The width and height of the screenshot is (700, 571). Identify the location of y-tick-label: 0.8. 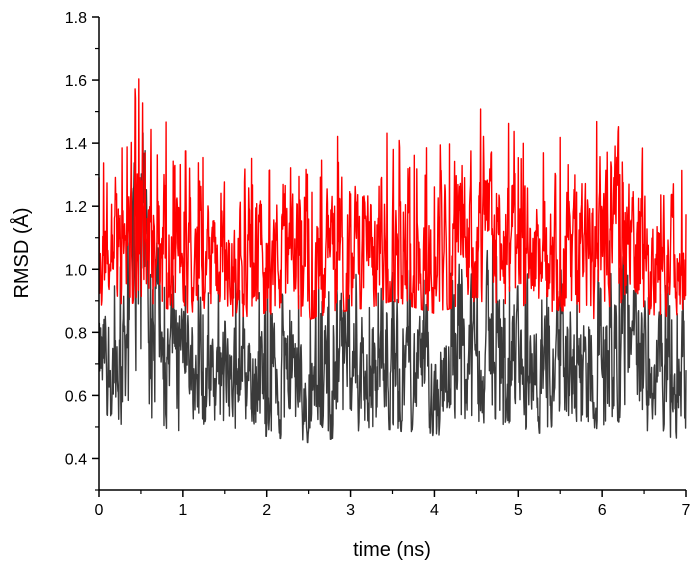
(76, 333).